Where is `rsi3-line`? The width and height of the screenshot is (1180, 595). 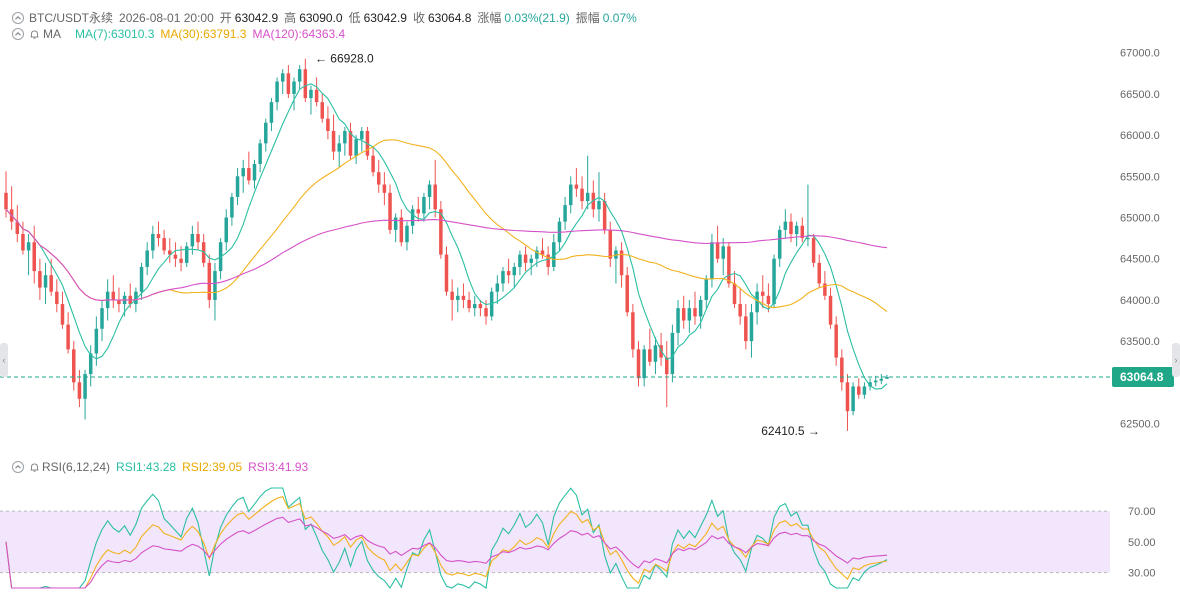 rsi3-line is located at coordinates (446, 552).